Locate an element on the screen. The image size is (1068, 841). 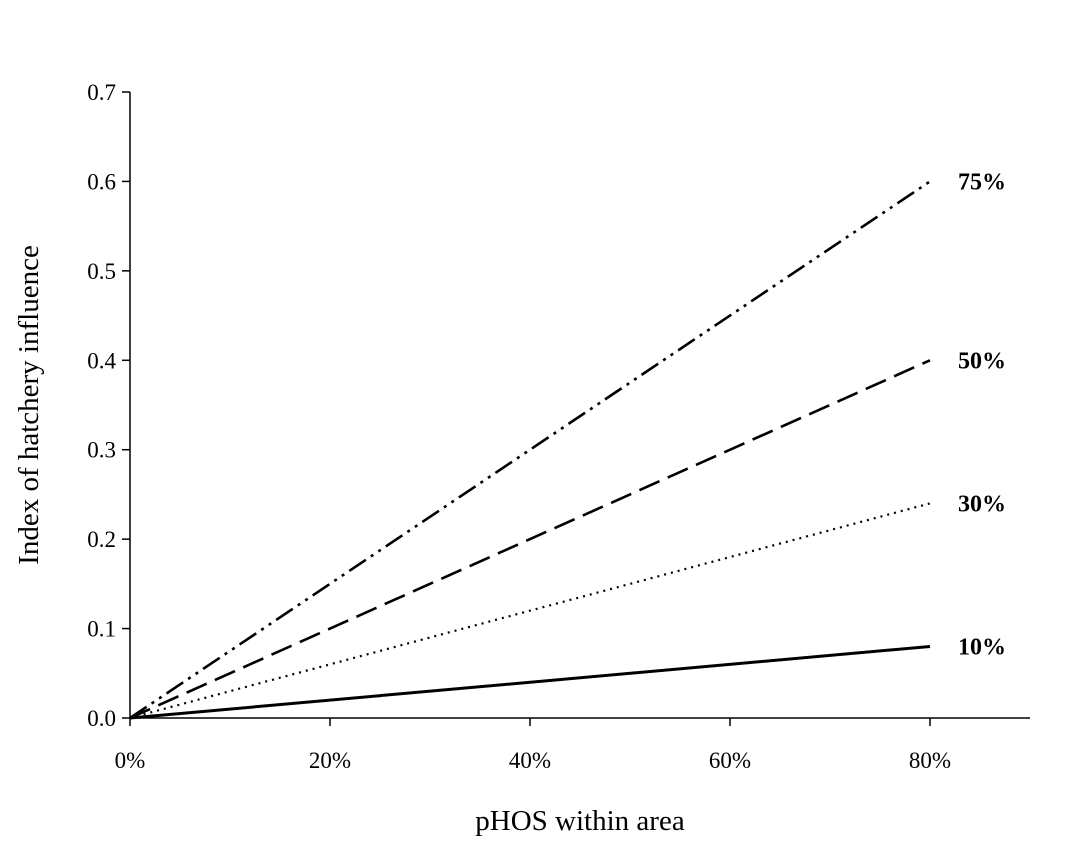
y-tick-label: 0.4 is located at coordinates (101, 360).